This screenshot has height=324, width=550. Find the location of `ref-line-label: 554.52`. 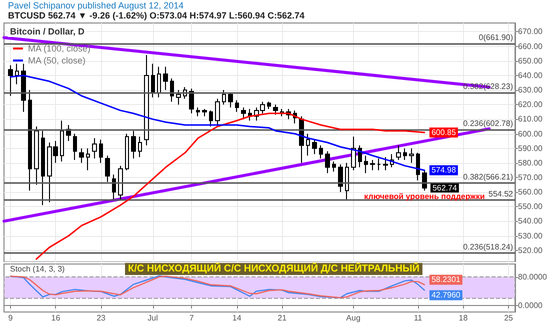

ref-line-label: 554.52 is located at coordinates (501, 194).